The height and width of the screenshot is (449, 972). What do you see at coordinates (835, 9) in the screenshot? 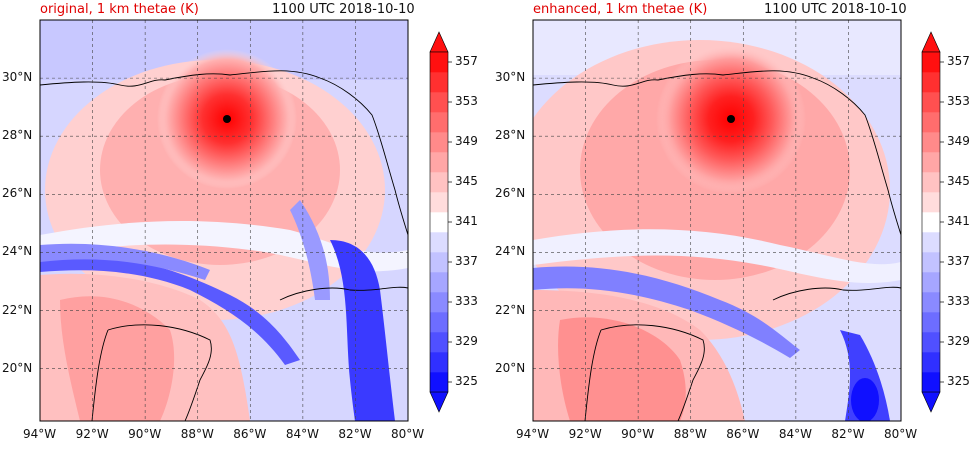
I see `panel-time-enhanced: 1100 UTC 2018-10-10` at bounding box center [835, 9].